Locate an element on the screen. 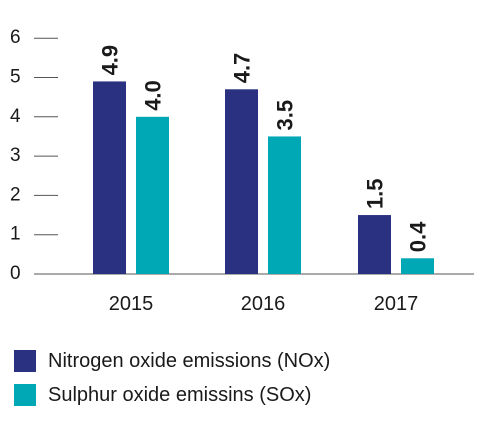 The height and width of the screenshot is (426, 483). bar-2017-sox is located at coordinates (417, 266).